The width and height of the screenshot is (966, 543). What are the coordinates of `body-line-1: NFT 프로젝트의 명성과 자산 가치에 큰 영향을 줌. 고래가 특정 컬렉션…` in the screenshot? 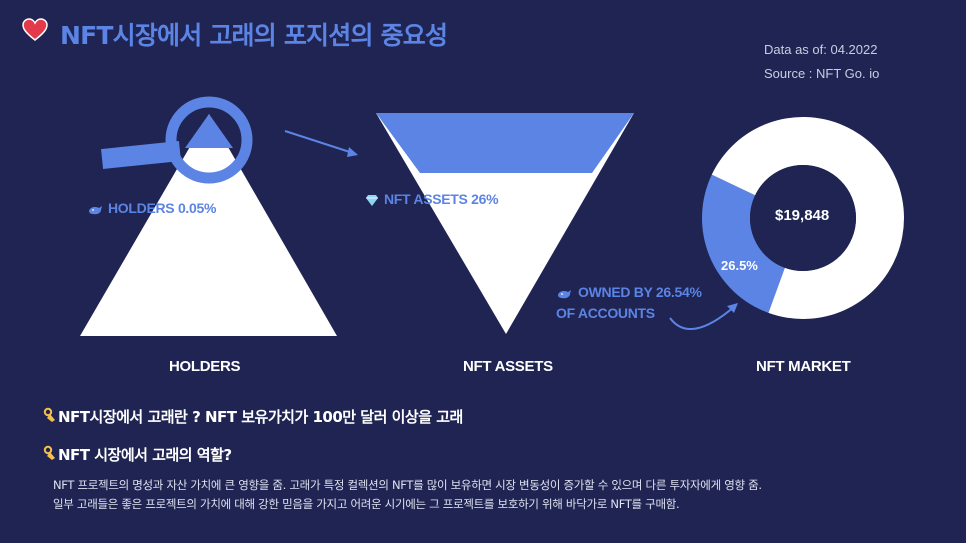 It's located at (407, 485).